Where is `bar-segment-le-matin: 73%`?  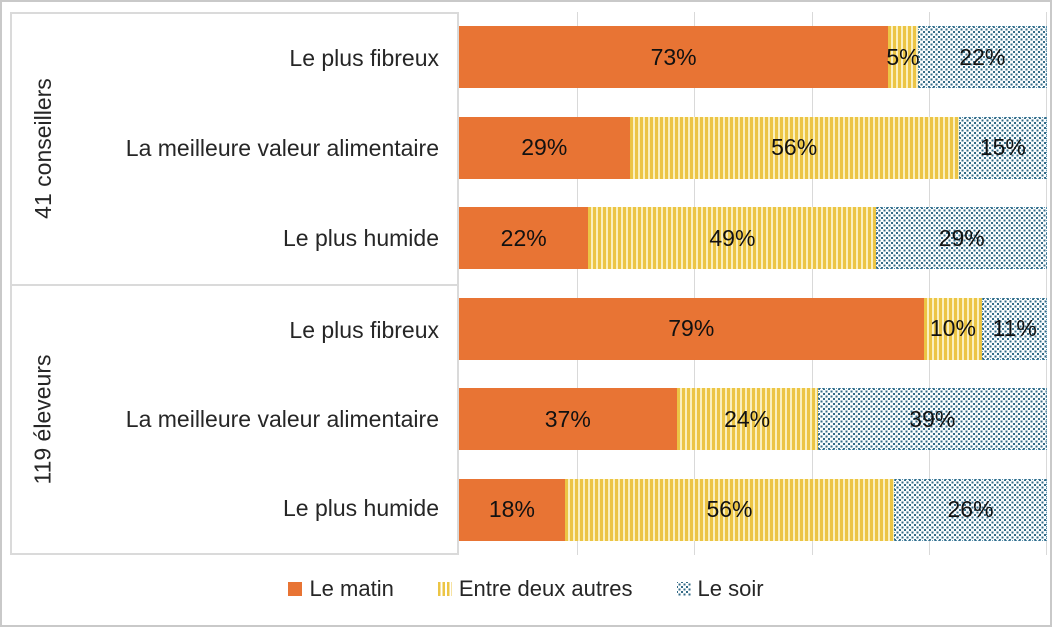
bar-segment-le-matin: 73% is located at coordinates (674, 57).